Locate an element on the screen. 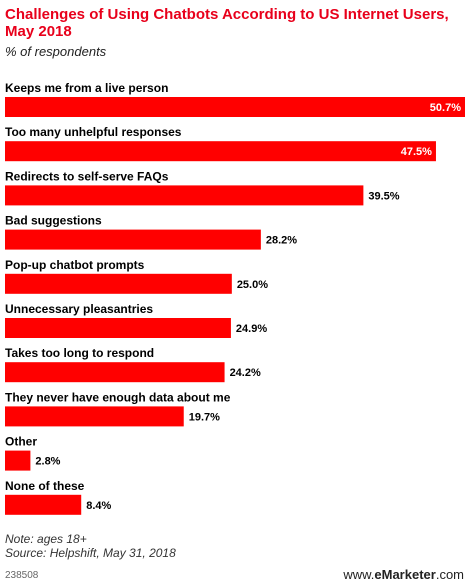 This screenshot has width=470, height=587. value-label-takes-too-long-to-respond: 24.2% is located at coordinates (245, 373).